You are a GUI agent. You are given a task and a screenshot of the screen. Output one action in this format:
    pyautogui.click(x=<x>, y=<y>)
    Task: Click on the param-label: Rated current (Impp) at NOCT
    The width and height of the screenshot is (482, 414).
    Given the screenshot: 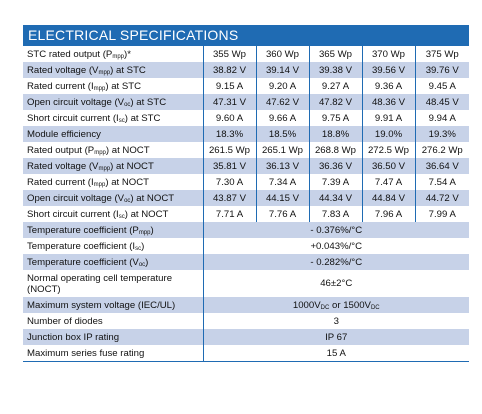 What is the action you would take?
    pyautogui.click(x=113, y=182)
    